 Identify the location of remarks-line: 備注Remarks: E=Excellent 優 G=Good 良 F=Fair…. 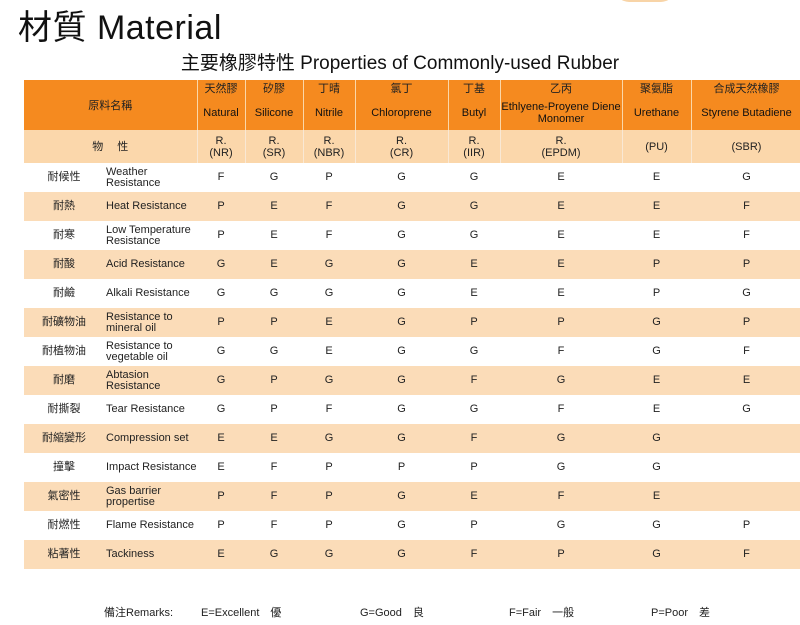
(400, 613).